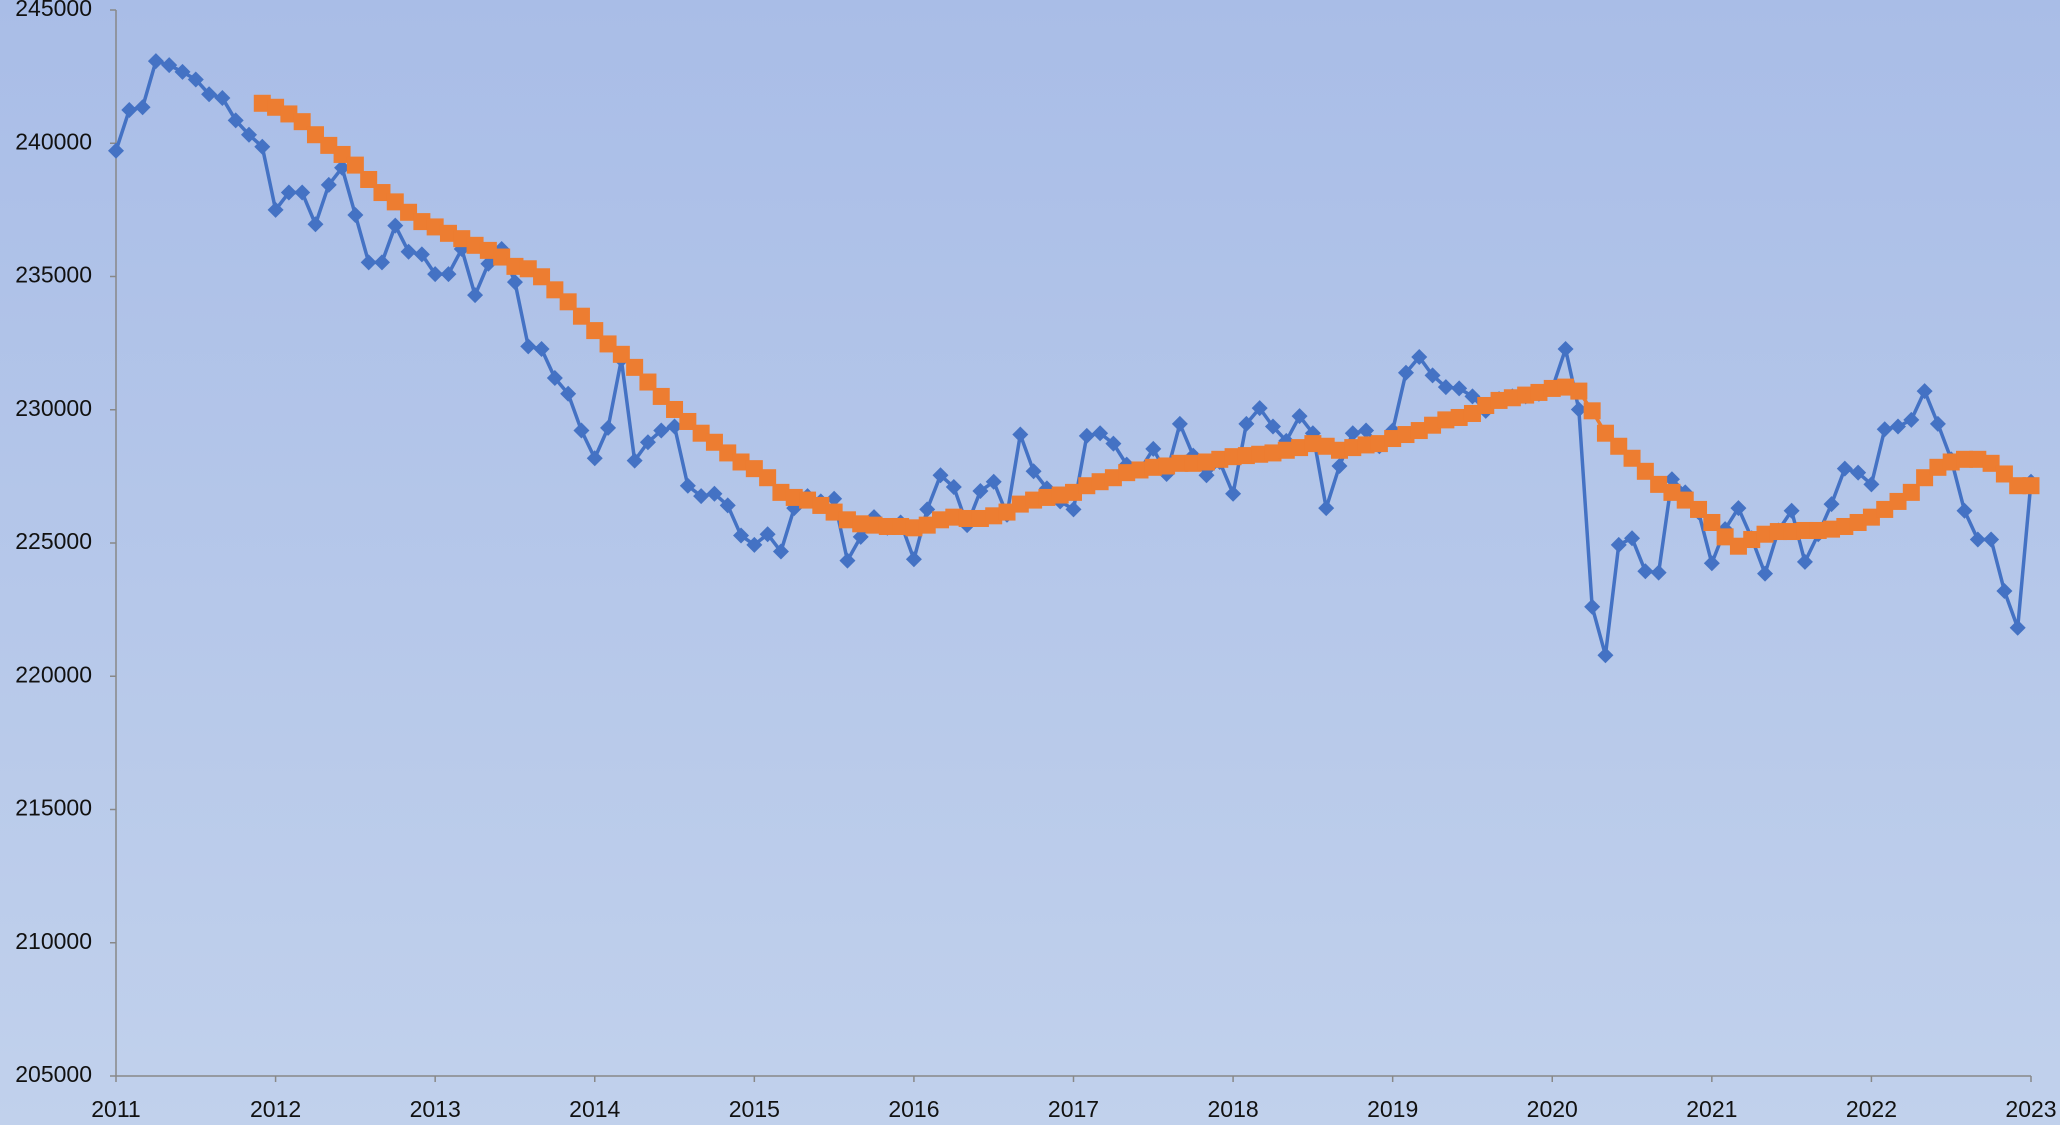  What do you see at coordinates (53, 141) in the screenshot?
I see `y-tick-label: 240000` at bounding box center [53, 141].